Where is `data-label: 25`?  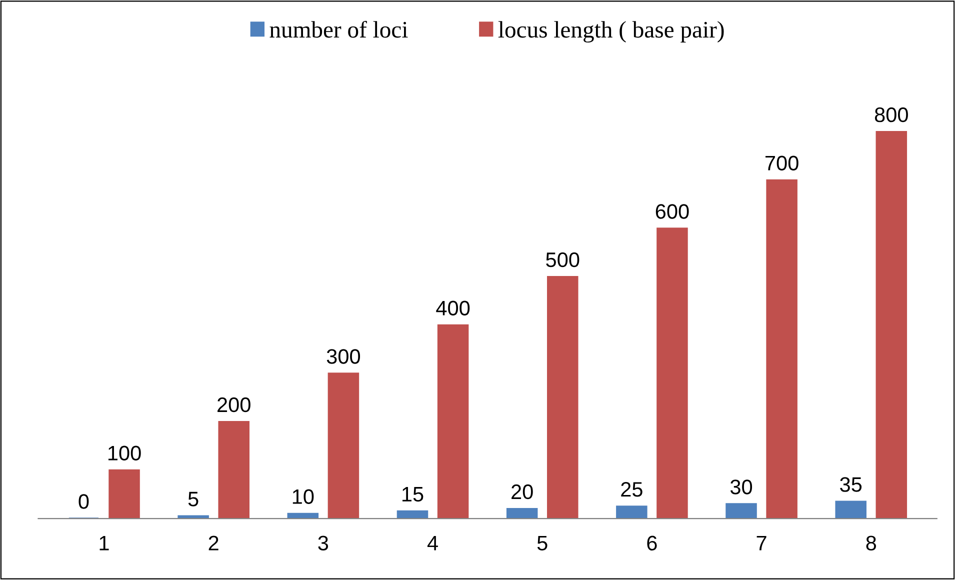
data-label: 25 is located at coordinates (631, 489).